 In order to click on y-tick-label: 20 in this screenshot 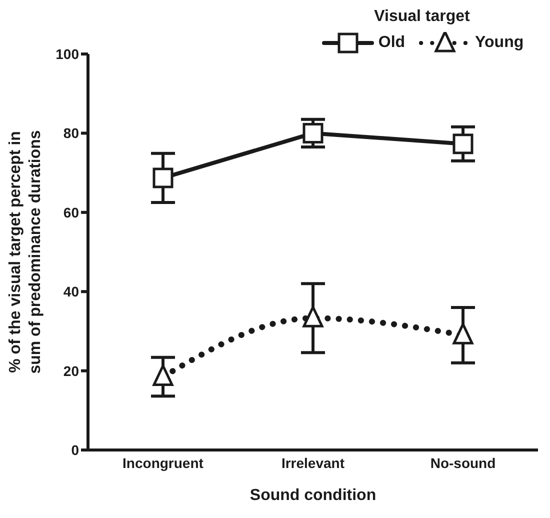, I will do `click(71, 370)`.